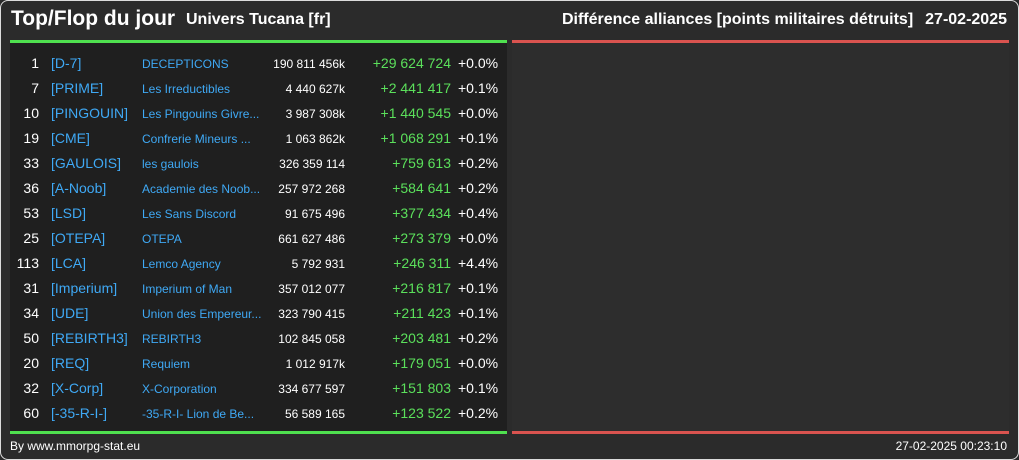  What do you see at coordinates (69, 213) in the screenshot?
I see `alliance-tag-link: [LSD]` at bounding box center [69, 213].